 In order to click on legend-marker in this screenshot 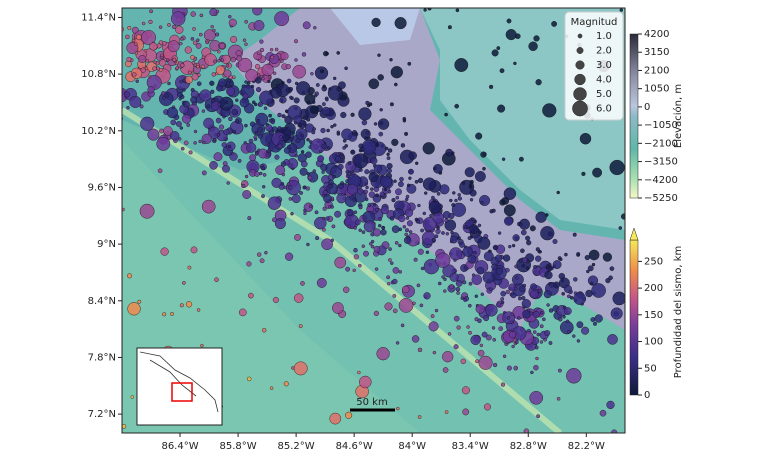, I will do `click(580, 94)`.